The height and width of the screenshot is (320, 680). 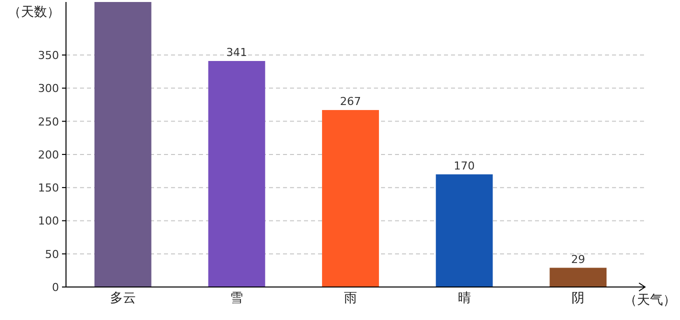 What do you see at coordinates (34, 12) in the screenshot?
I see `y-axis-title: （天数）` at bounding box center [34, 12].